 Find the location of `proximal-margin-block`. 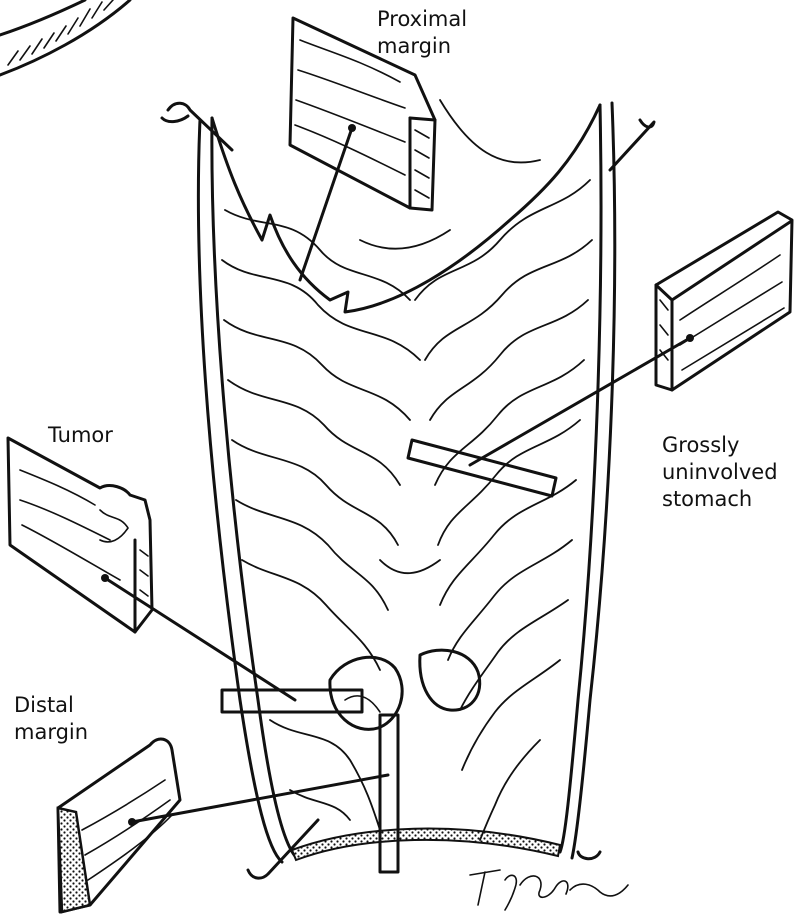

proximal-margin-block is located at coordinates (362, 114).